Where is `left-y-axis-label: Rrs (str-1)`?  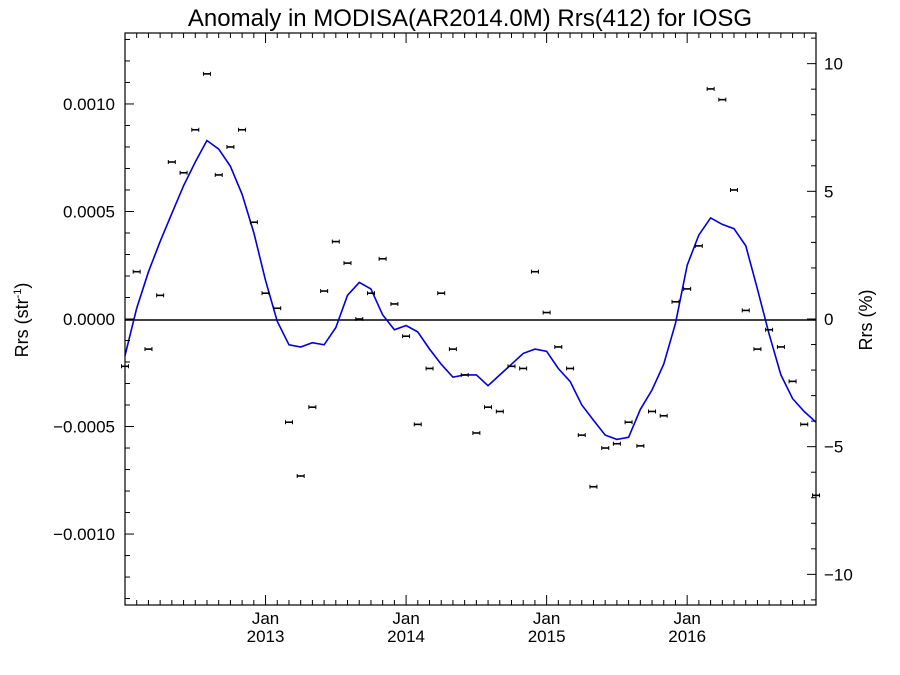
left-y-axis-label: Rrs (str-1) is located at coordinates (22, 320).